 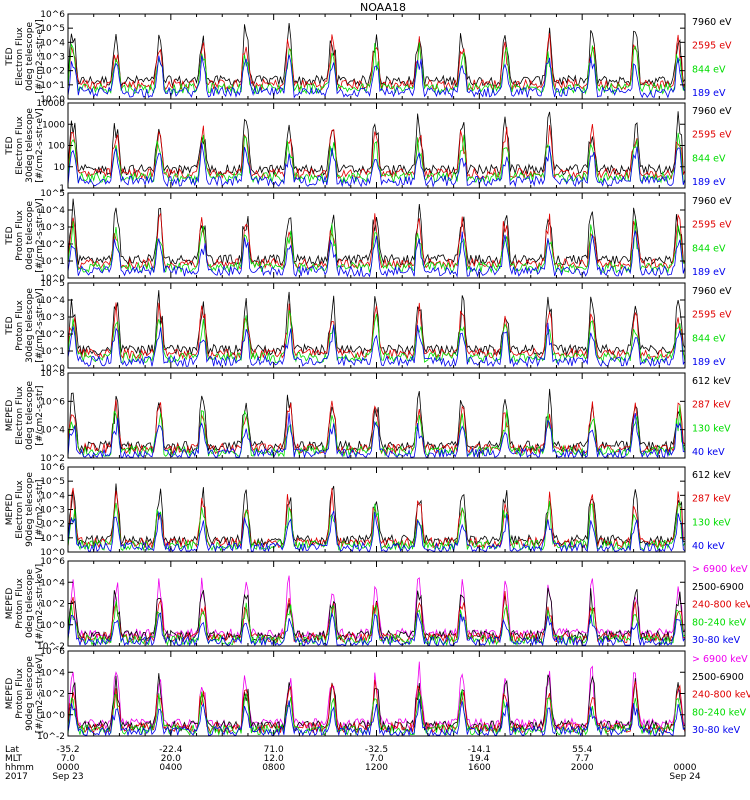 I want to click on x-tick-label: -22.4, so click(x=171, y=750).